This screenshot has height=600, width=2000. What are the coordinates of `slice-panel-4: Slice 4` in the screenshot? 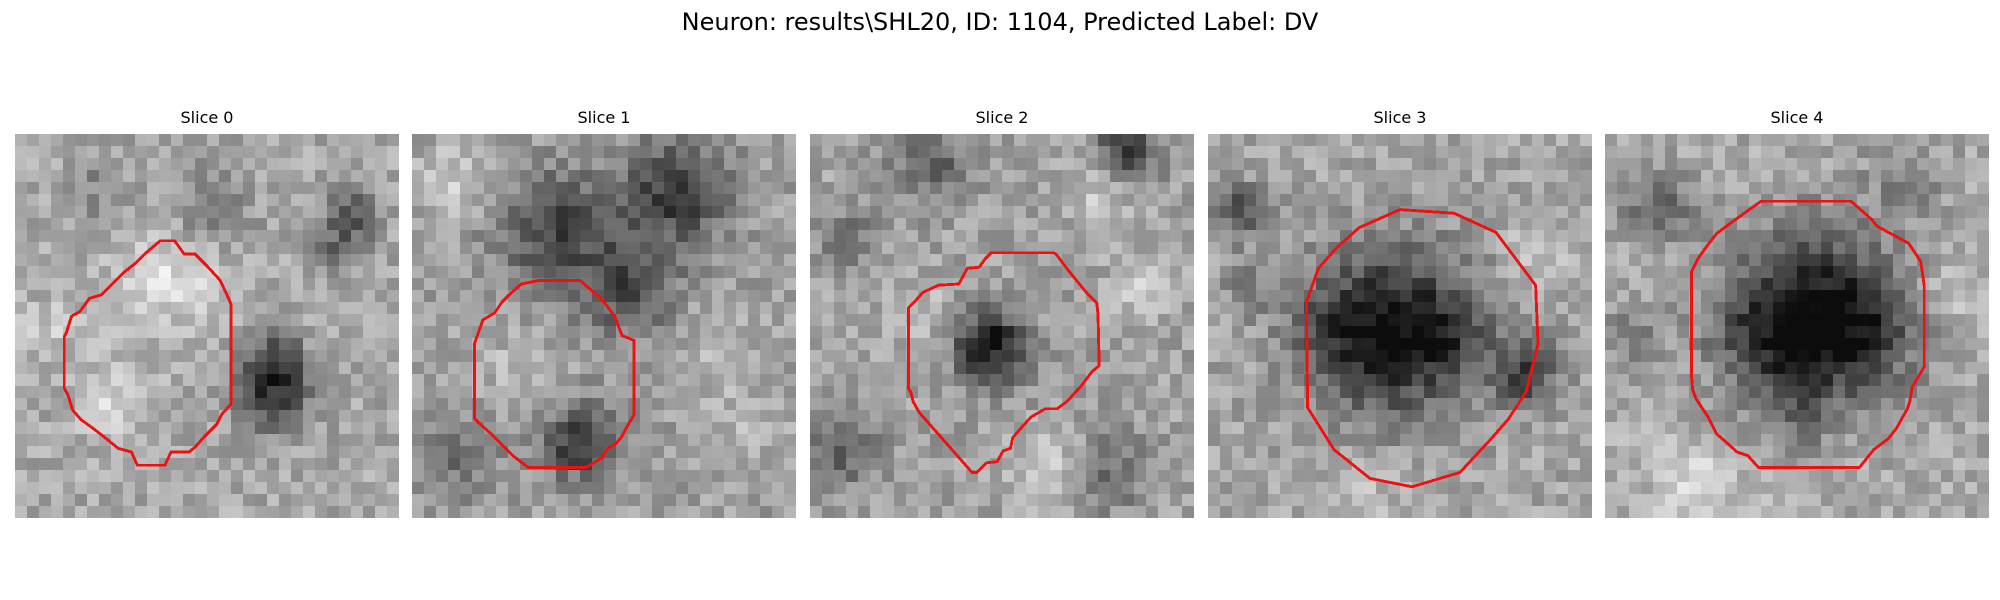 It's located at (1797, 314).